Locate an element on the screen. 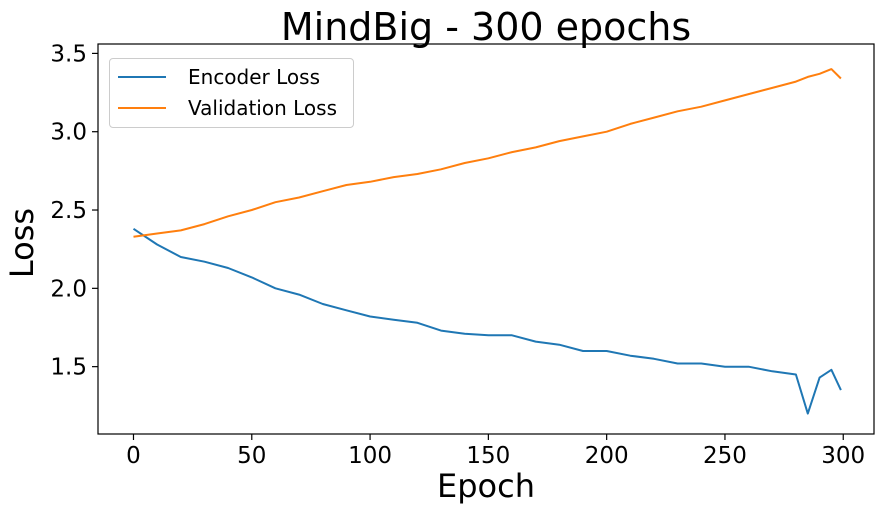 This screenshot has width=883, height=515. legend-item-validation-loss: Validation Loss is located at coordinates (227, 108).